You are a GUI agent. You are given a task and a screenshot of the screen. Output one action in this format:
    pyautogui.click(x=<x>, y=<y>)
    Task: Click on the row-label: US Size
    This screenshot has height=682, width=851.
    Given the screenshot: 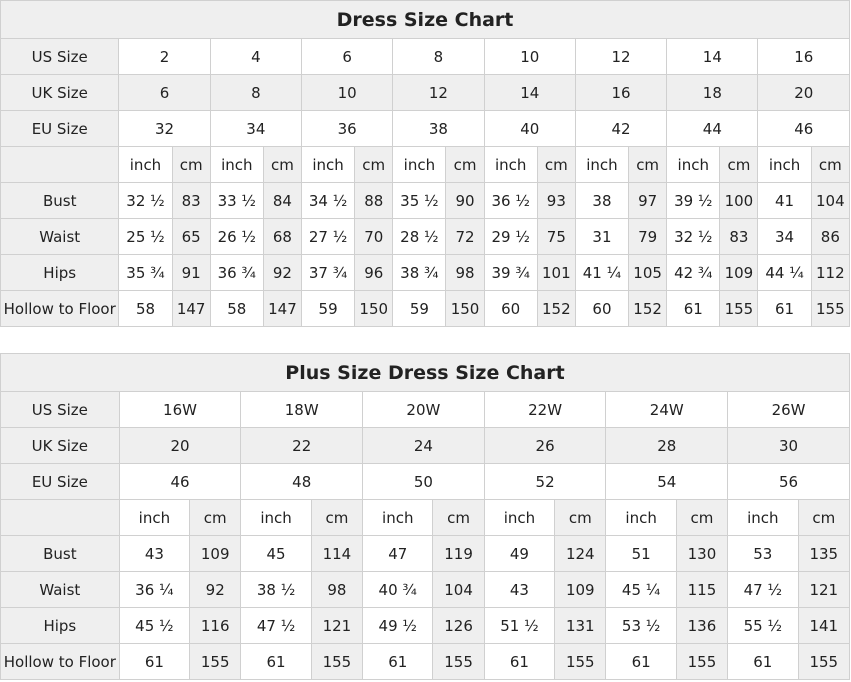 What is the action you would take?
    pyautogui.click(x=60, y=56)
    